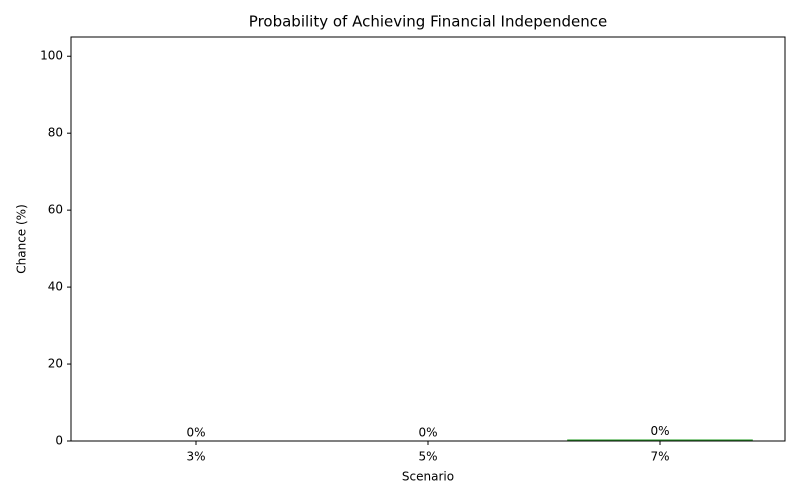 The width and height of the screenshot is (800, 504). I want to click on y-tick-label: 40, so click(55, 287).